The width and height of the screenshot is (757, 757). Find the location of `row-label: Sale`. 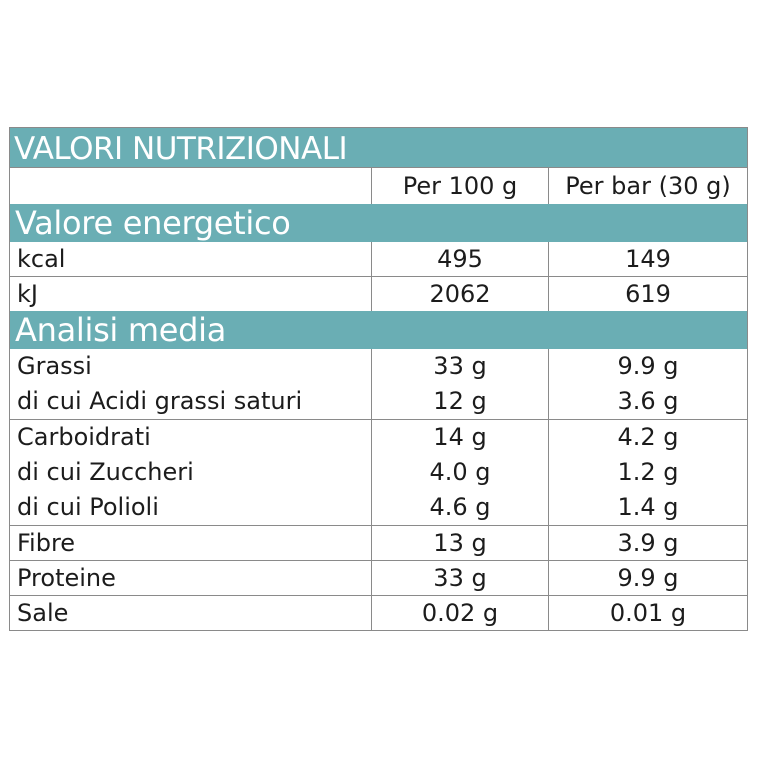

row-label: Sale is located at coordinates (191, 613).